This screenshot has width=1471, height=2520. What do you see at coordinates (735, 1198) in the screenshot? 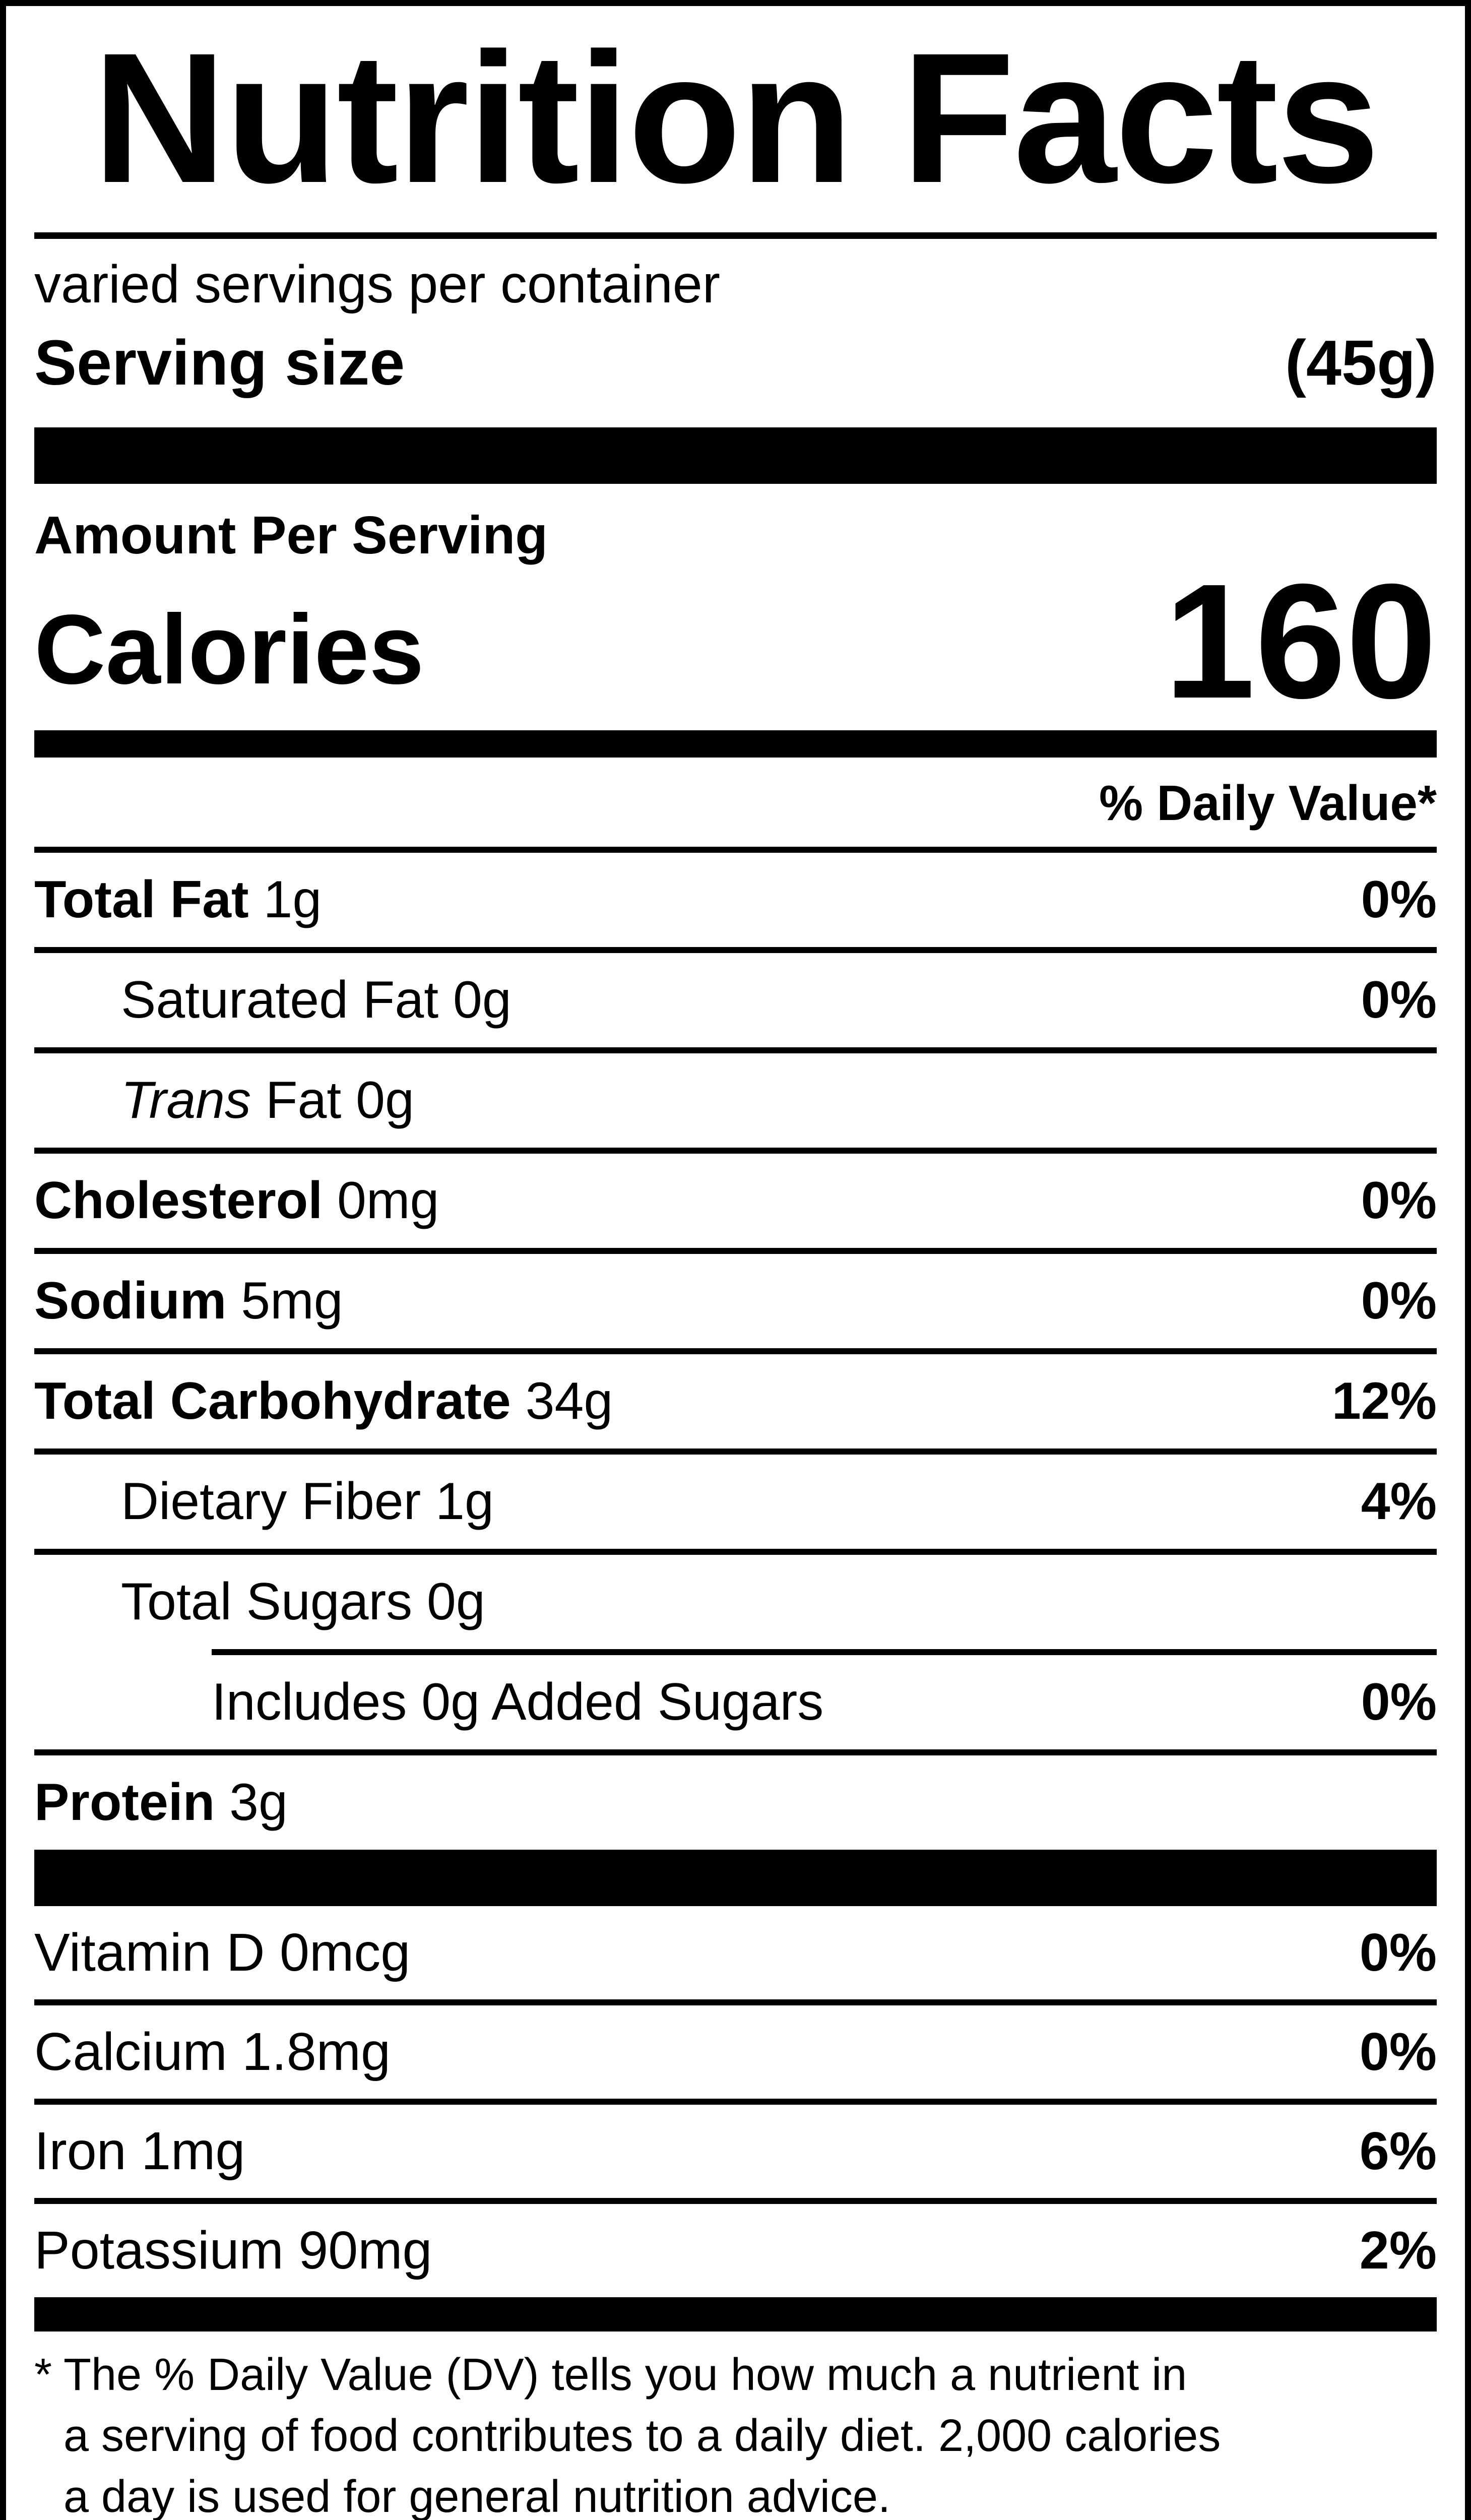
I see `nutrient-row-cholesterol: Cholesterol 0mg 0%` at bounding box center [735, 1198].